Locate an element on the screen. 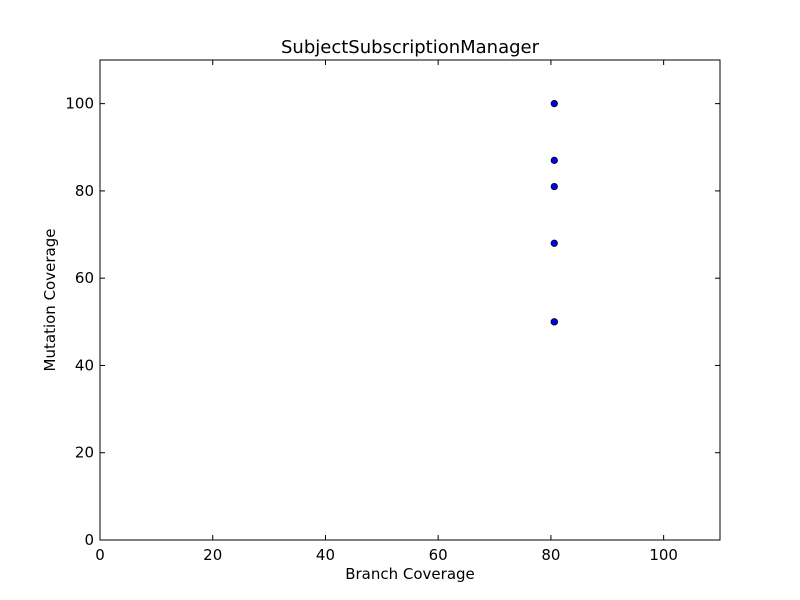 The width and height of the screenshot is (800, 600). y-tick-label: 80 is located at coordinates (84, 191).